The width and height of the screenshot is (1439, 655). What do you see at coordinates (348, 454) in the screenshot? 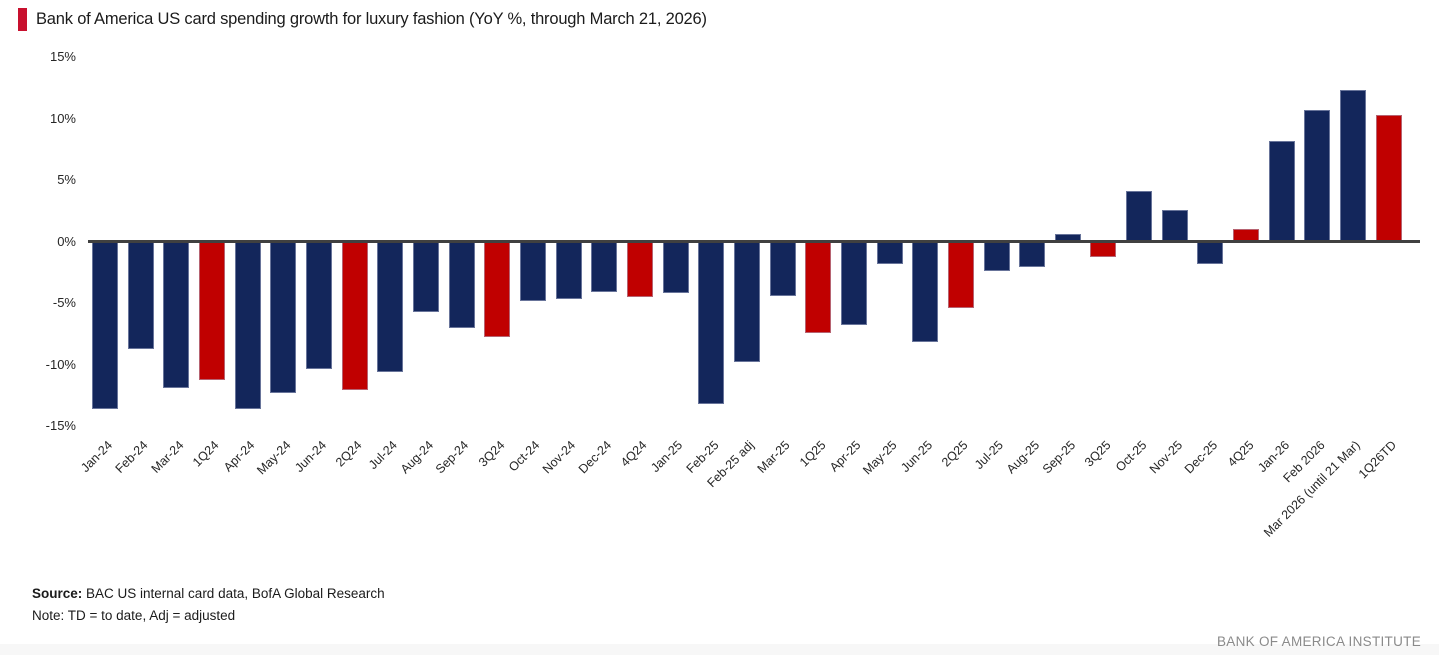
I see `x-tick-label-2q24: 2Q24` at bounding box center [348, 454].